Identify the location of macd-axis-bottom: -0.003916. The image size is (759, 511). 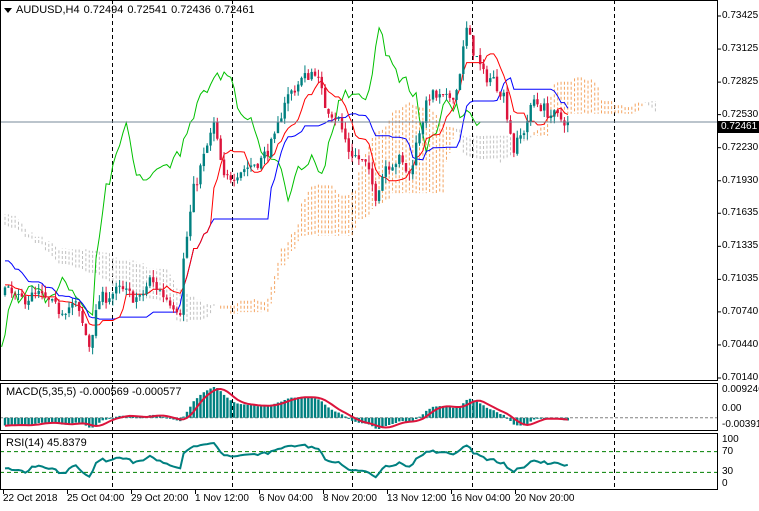
(740, 424).